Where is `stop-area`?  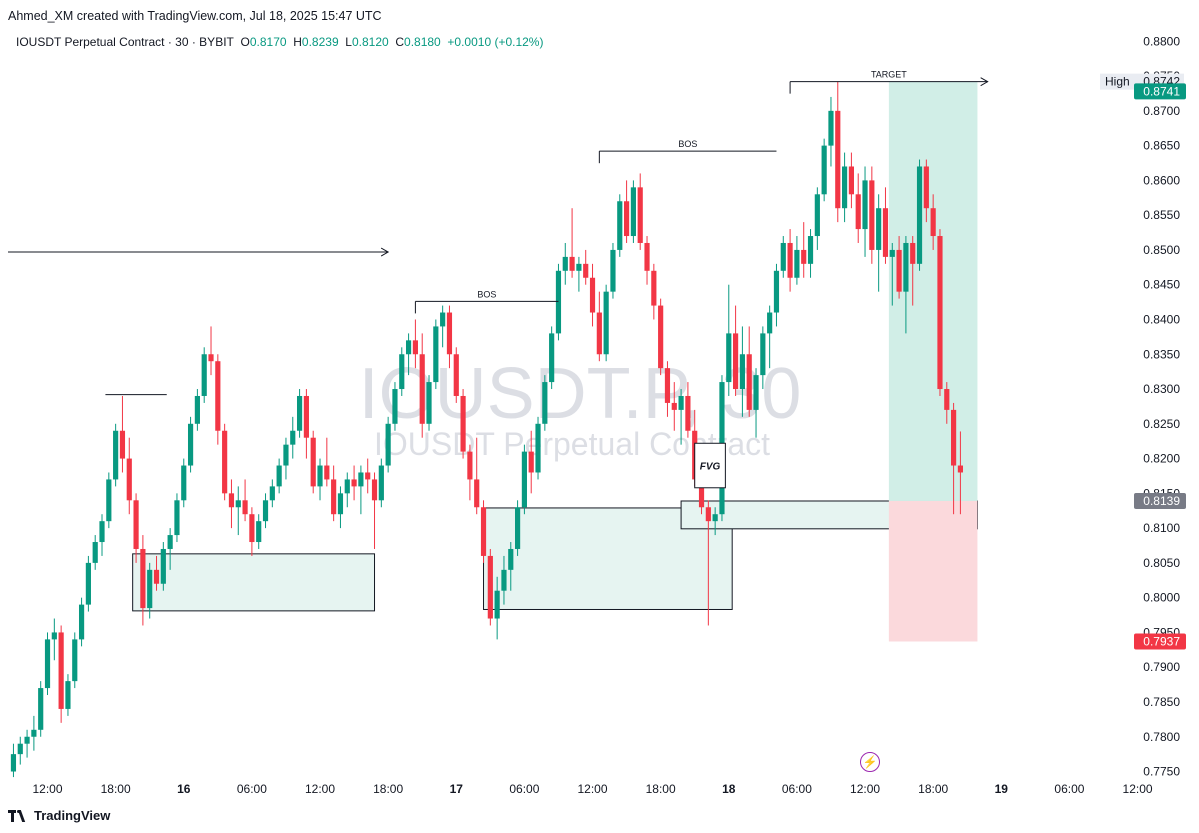 stop-area is located at coordinates (933, 571).